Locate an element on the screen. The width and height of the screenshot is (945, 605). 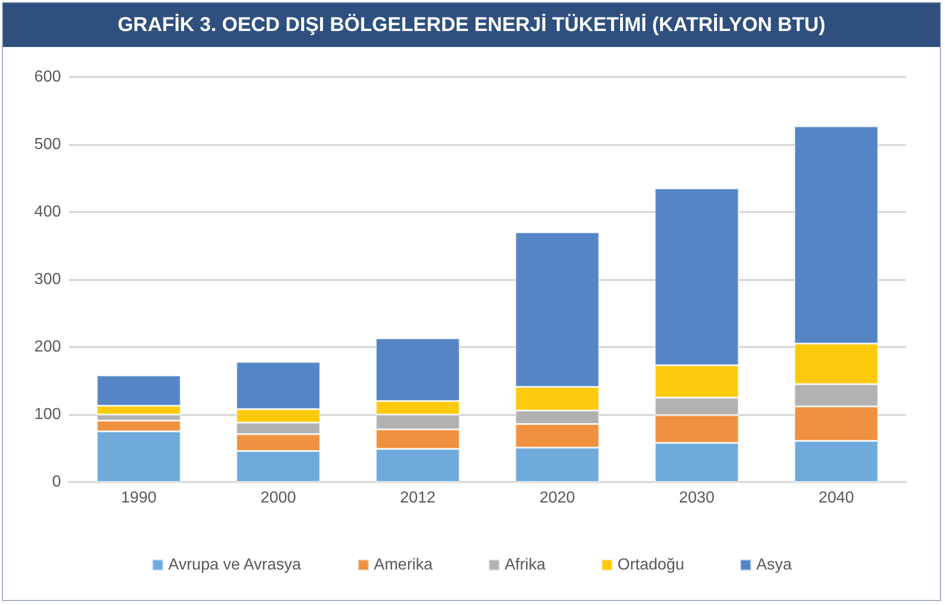
y-tick-label: 400 is located at coordinates (48, 212).